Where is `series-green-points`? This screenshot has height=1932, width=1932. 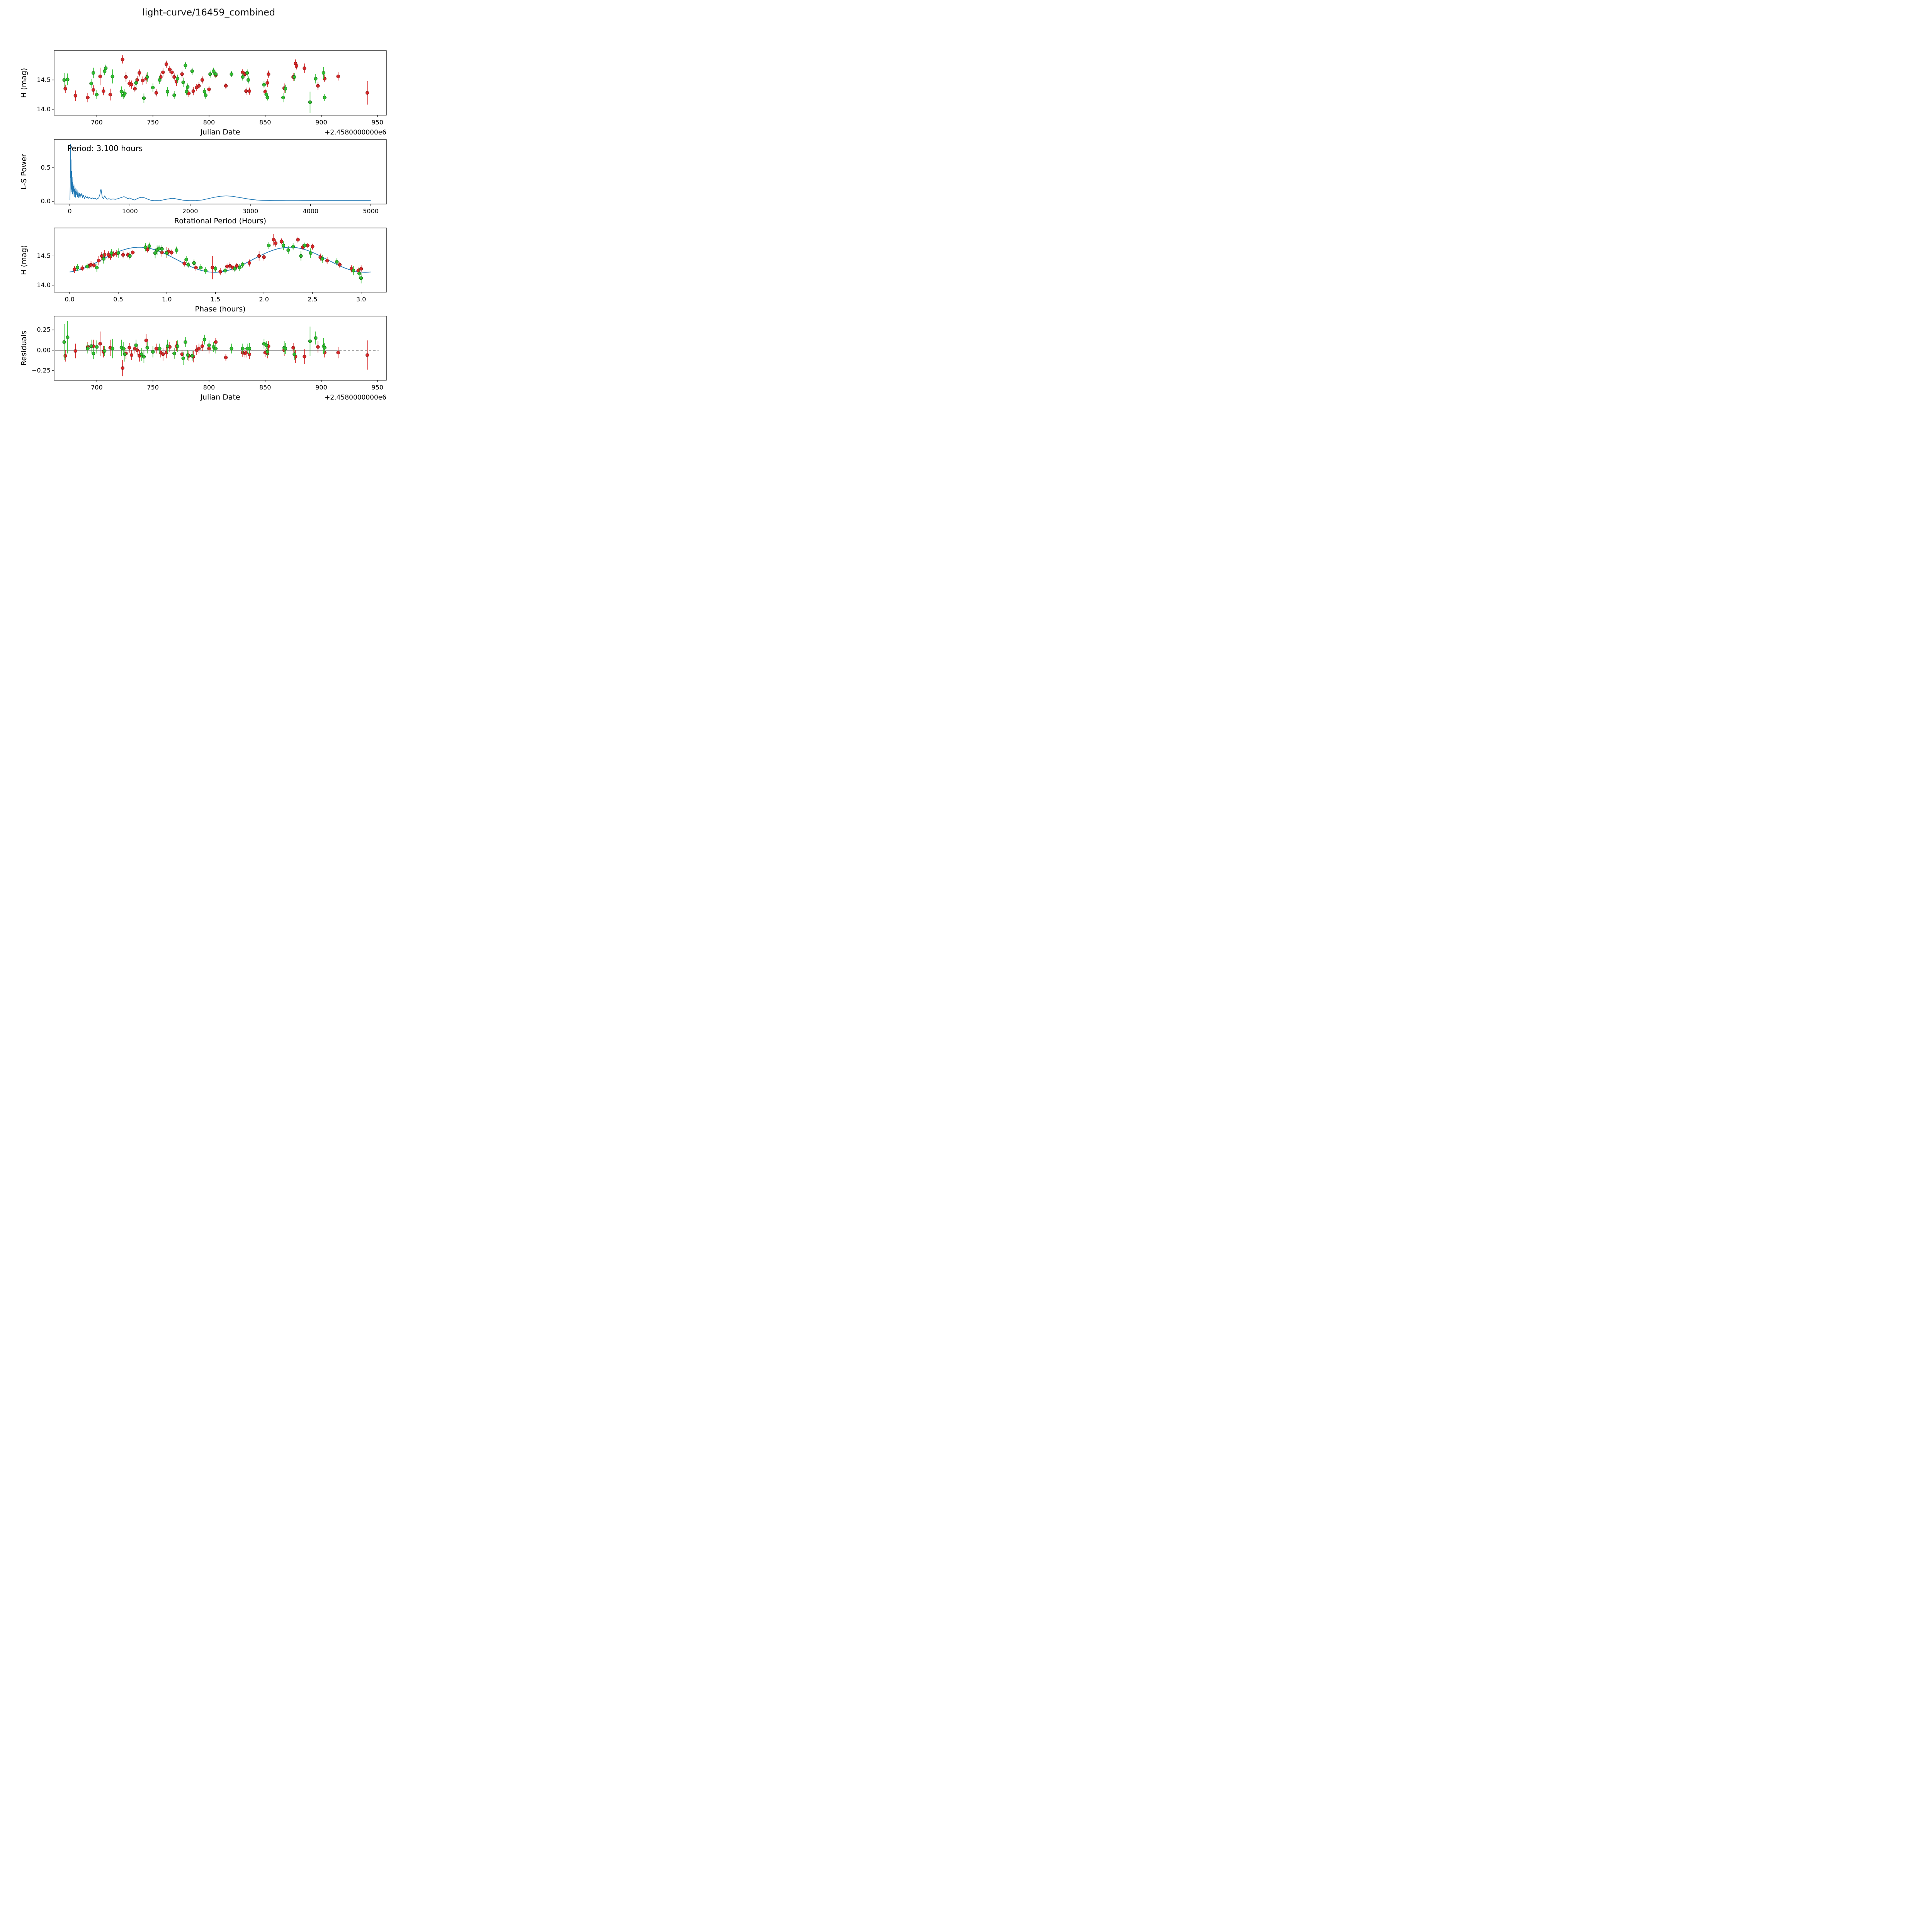 series-green-points is located at coordinates (194, 343).